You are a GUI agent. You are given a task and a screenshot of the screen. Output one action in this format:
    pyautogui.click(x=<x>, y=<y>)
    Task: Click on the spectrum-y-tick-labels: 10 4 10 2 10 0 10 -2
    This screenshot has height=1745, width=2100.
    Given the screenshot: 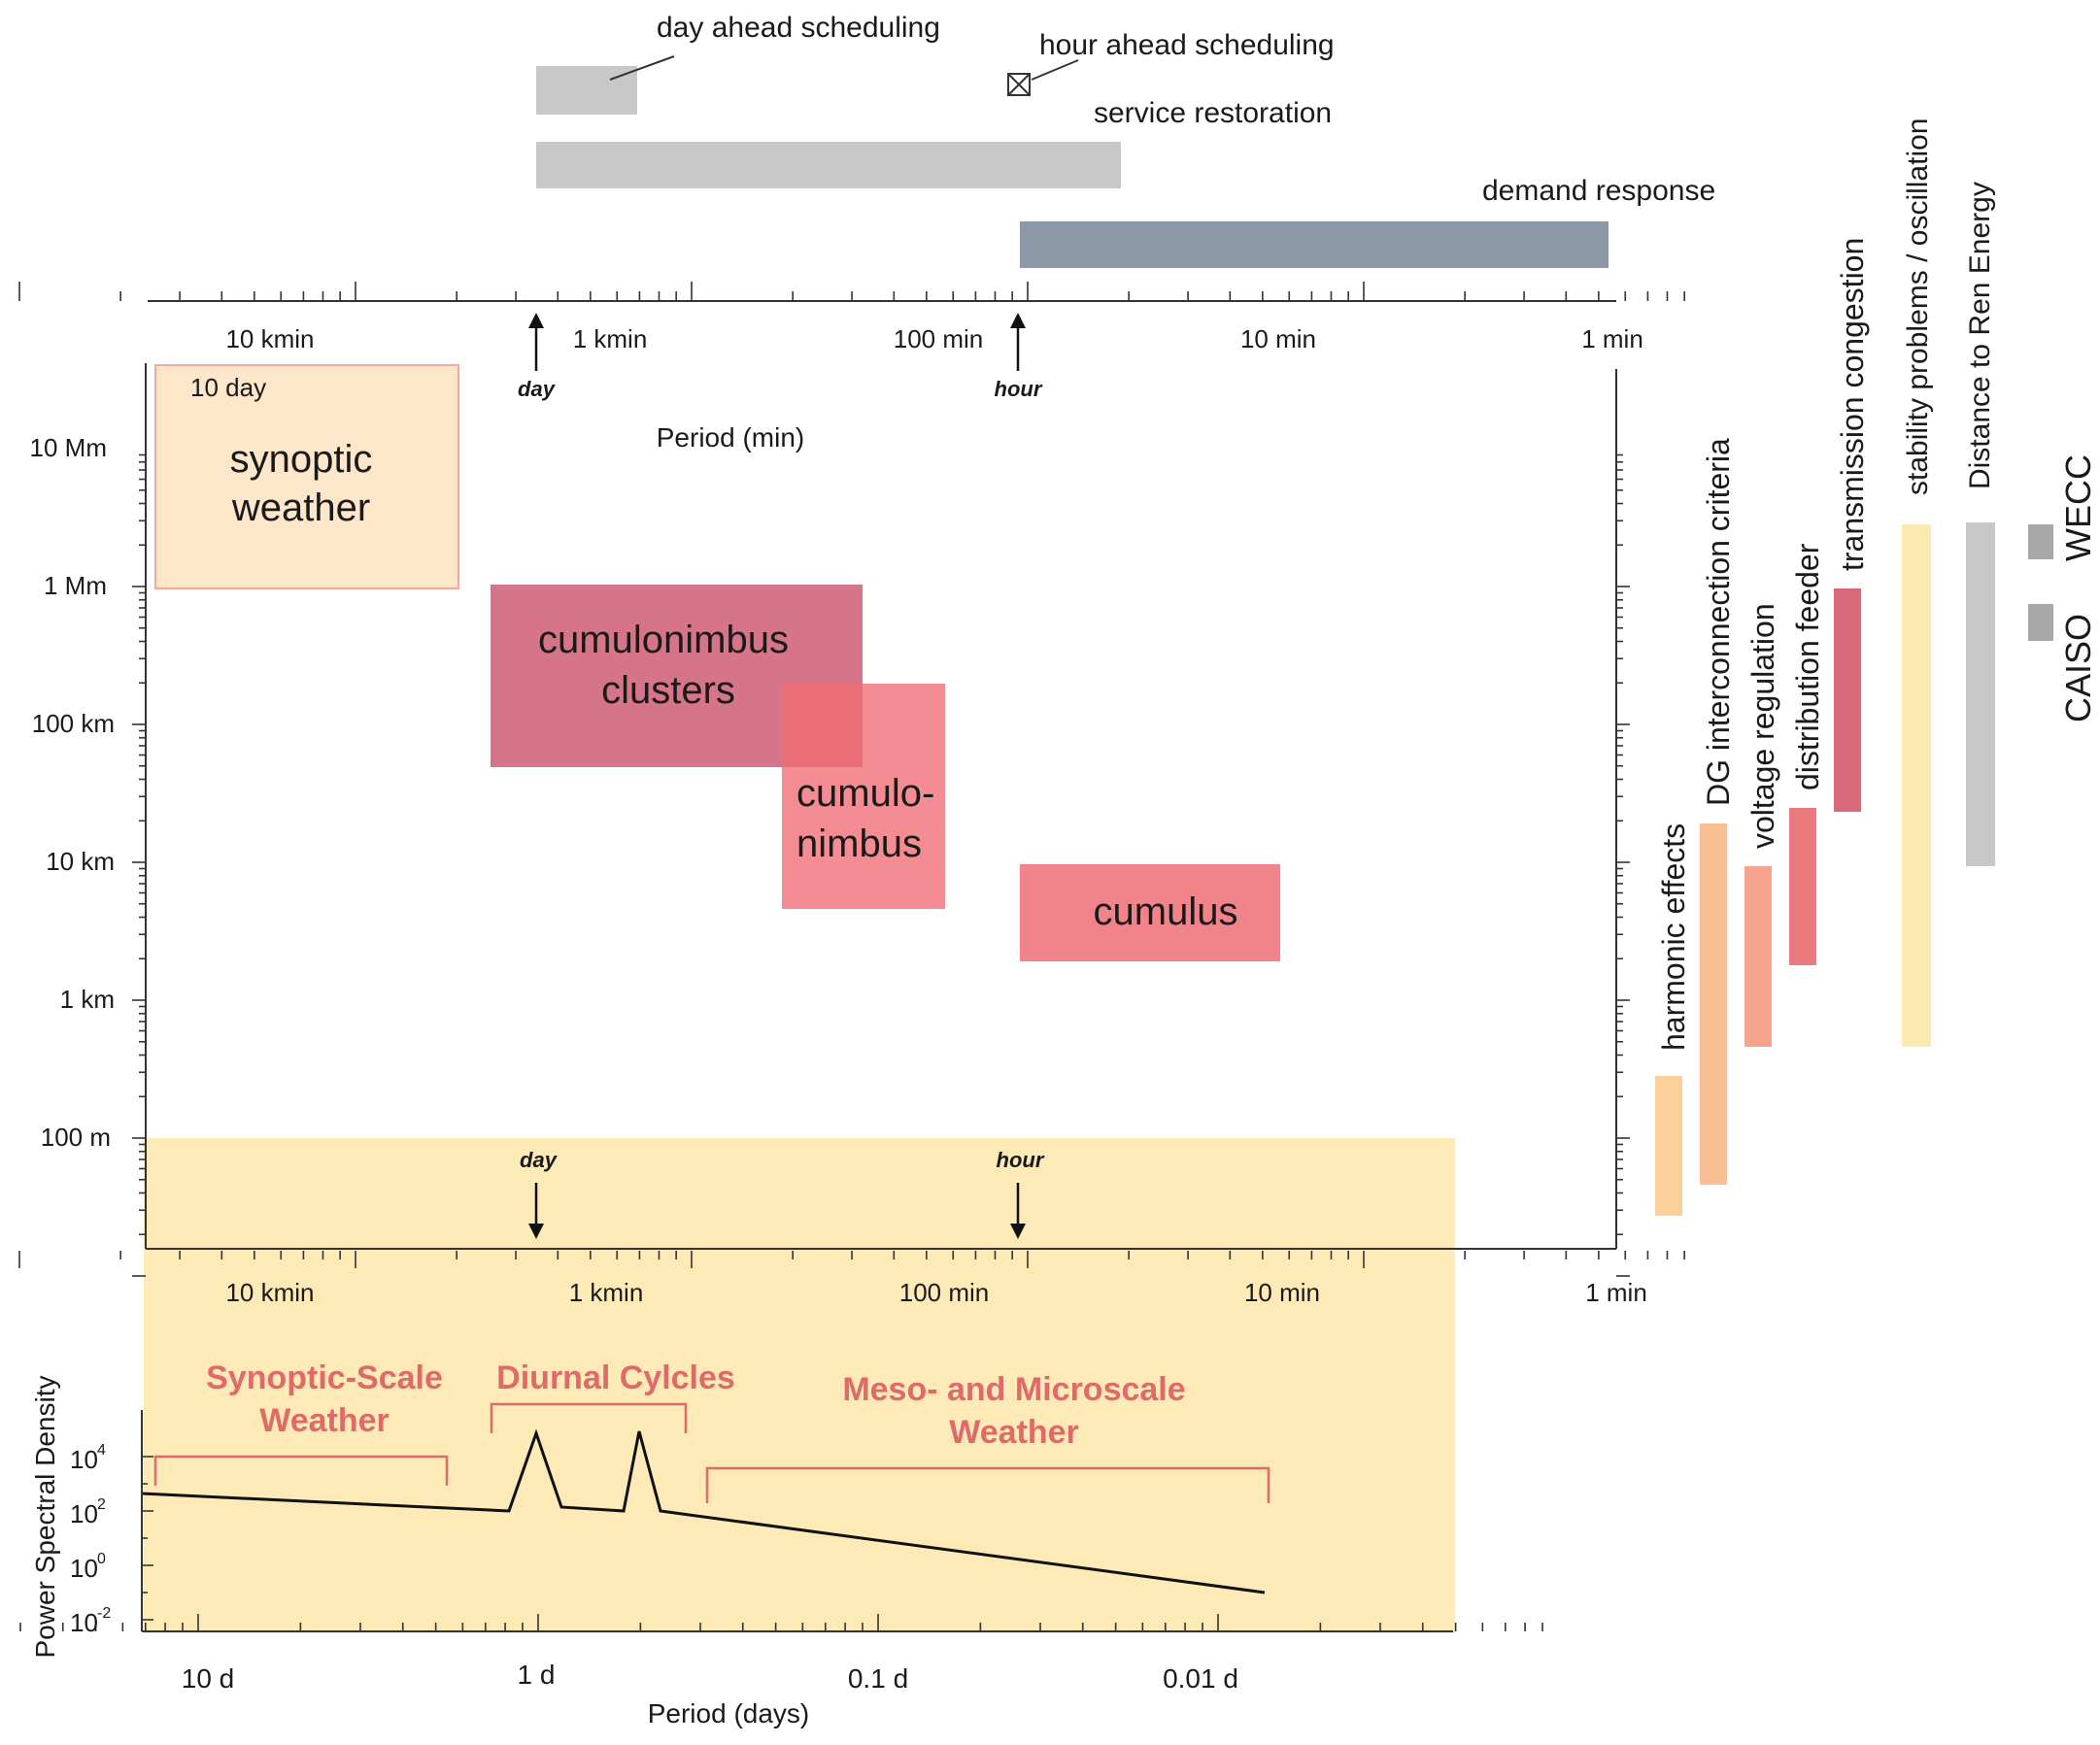 What is the action you would take?
    pyautogui.click(x=90, y=1539)
    